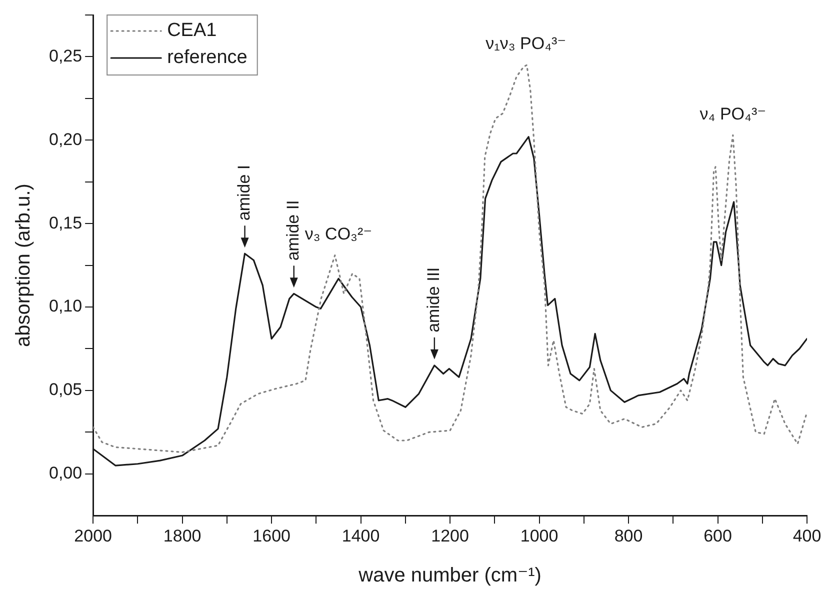 The width and height of the screenshot is (825, 600). What do you see at coordinates (450, 536) in the screenshot?
I see `x-tick-label: 1200` at bounding box center [450, 536].